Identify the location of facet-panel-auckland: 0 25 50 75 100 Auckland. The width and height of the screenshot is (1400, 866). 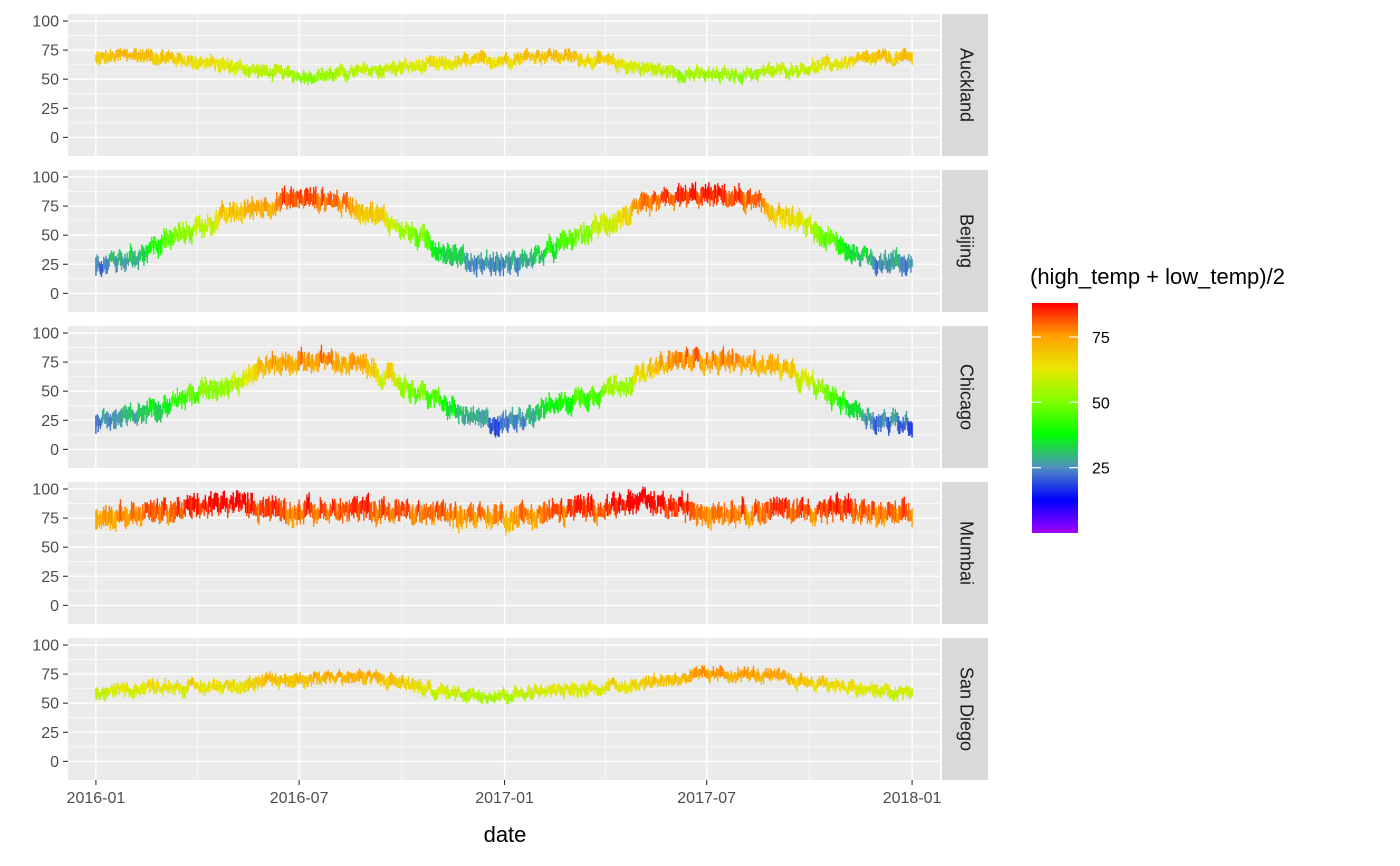
(510, 84).